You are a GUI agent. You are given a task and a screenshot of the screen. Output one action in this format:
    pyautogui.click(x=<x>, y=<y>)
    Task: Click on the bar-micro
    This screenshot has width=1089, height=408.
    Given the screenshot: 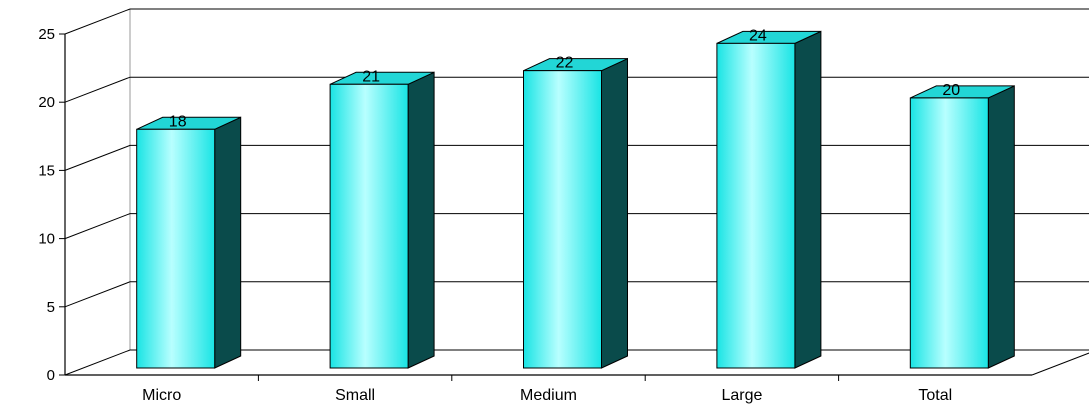 What is the action you would take?
    pyautogui.click(x=189, y=242)
    